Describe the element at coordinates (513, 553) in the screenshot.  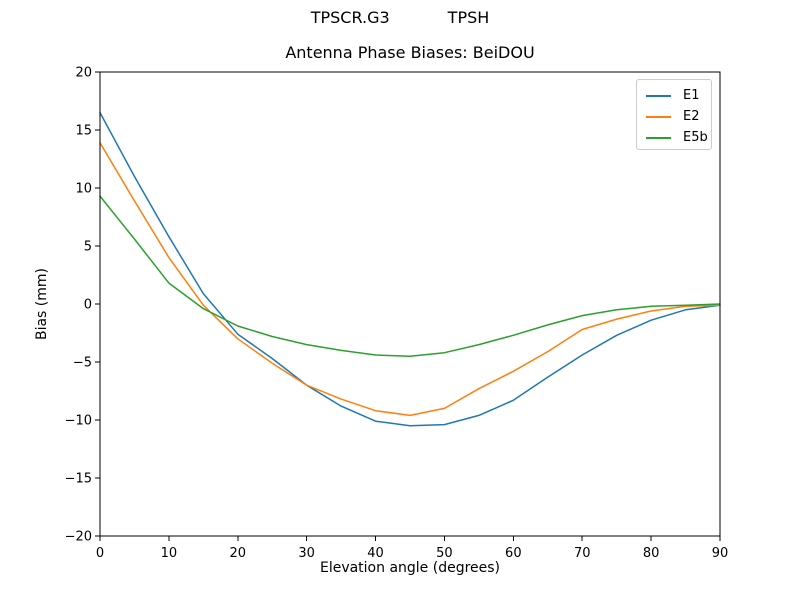
I see `x-tick-label: 60` at that location.